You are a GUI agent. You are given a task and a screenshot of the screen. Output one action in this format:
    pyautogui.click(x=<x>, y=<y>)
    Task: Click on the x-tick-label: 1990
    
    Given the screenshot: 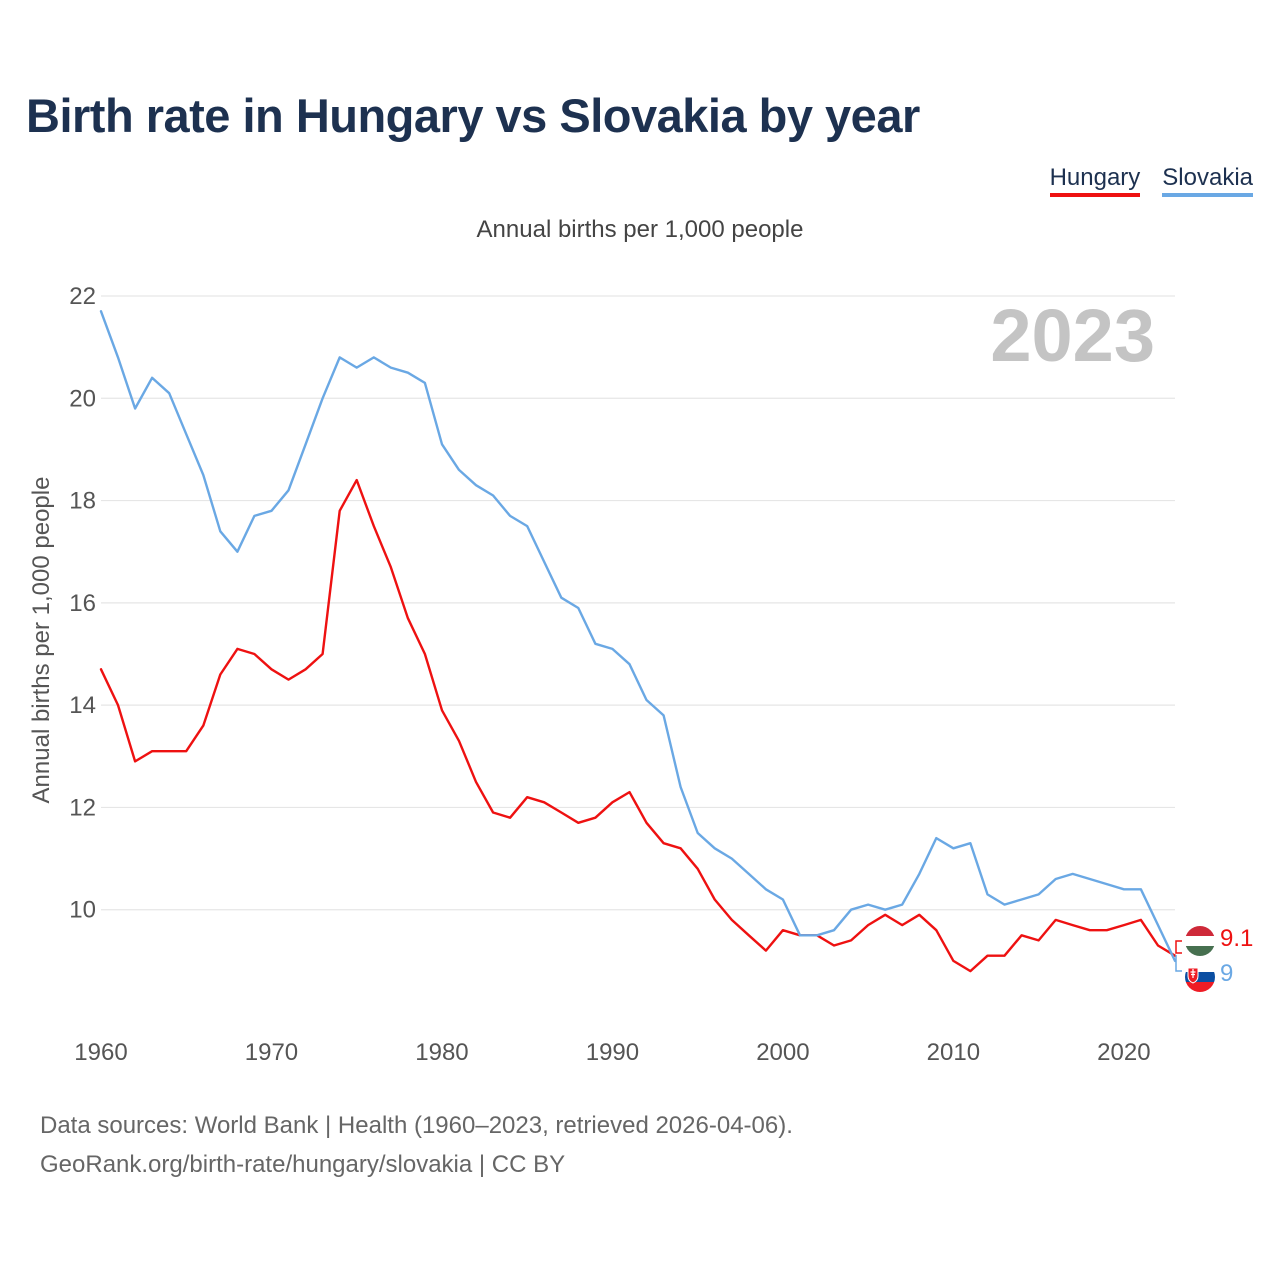 What is the action you would take?
    pyautogui.click(x=612, y=1052)
    